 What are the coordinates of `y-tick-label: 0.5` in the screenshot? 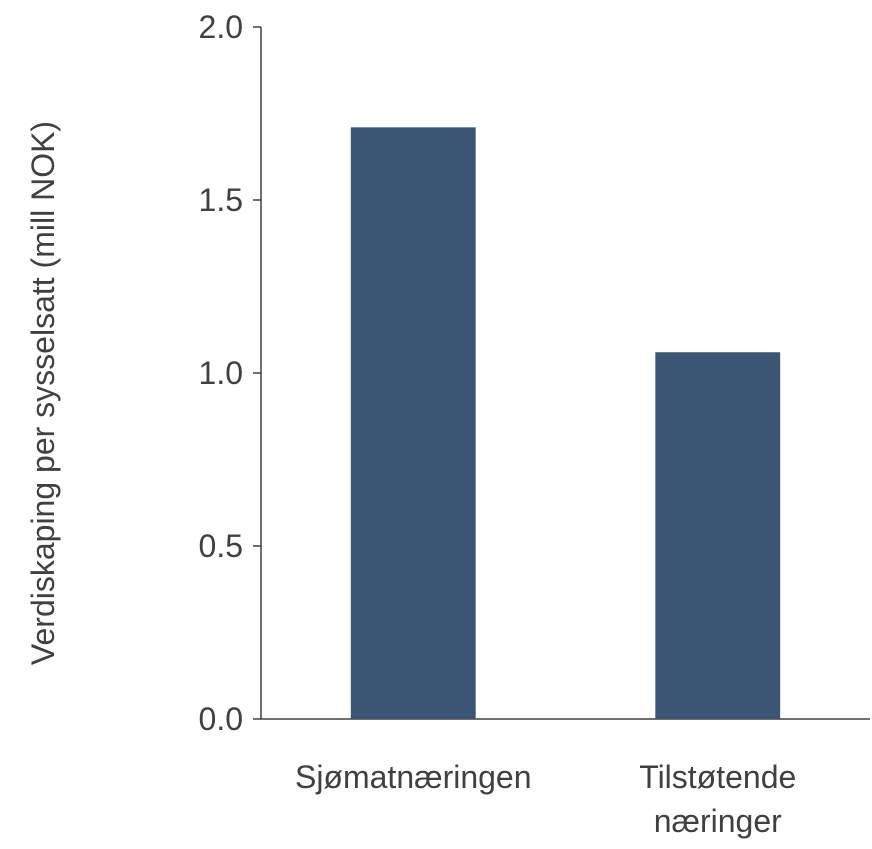 It's located at (221, 546).